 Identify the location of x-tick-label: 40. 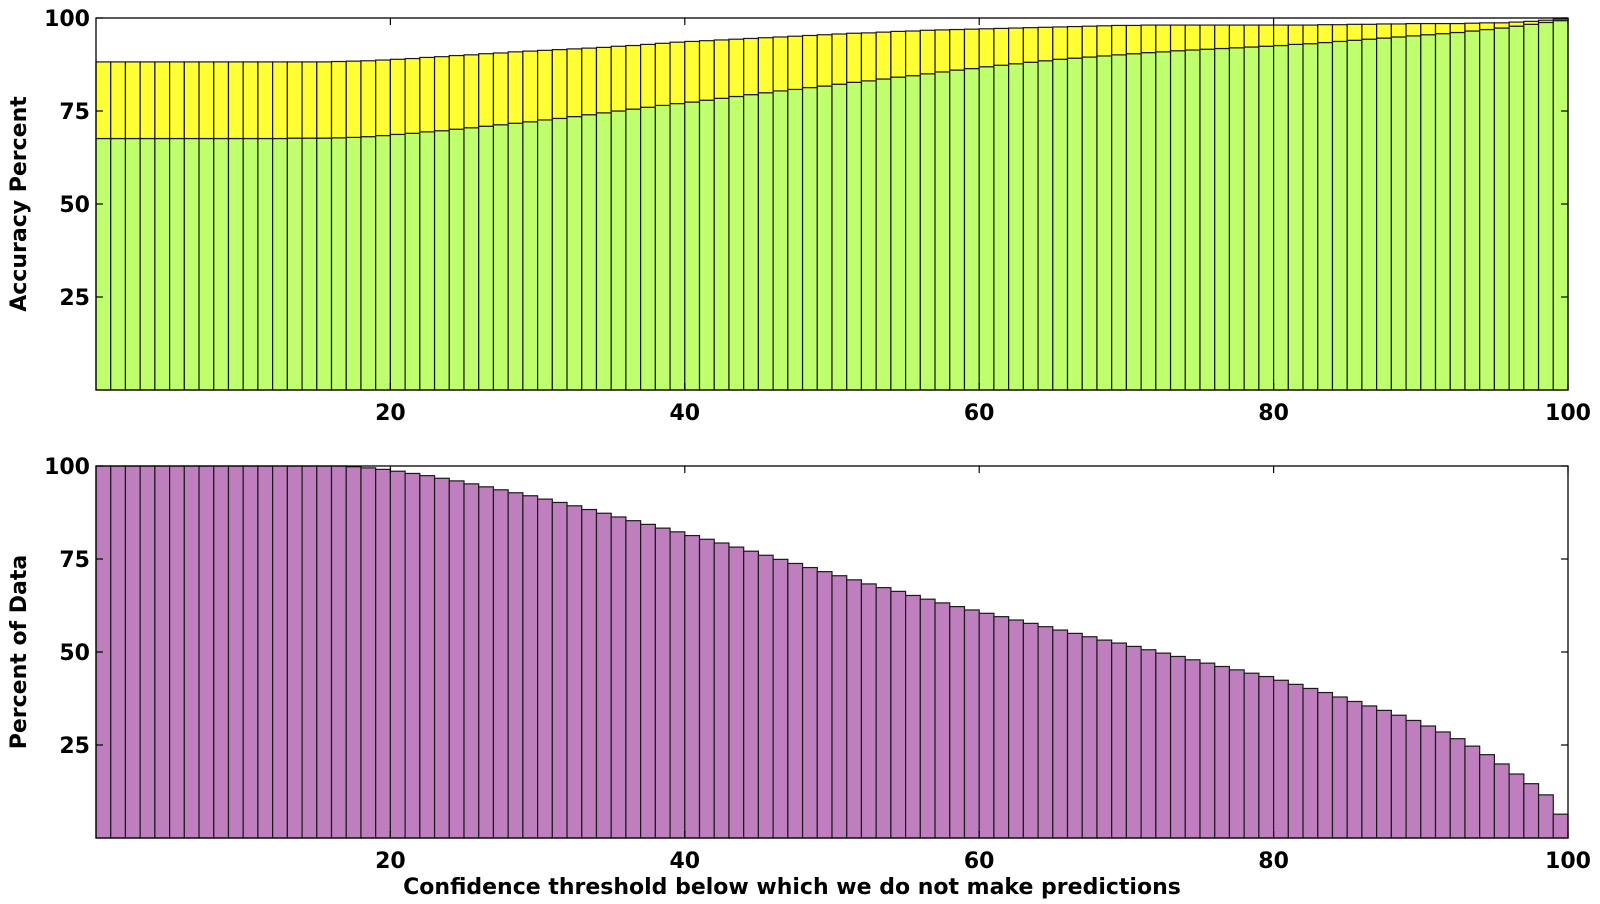
(684, 413).